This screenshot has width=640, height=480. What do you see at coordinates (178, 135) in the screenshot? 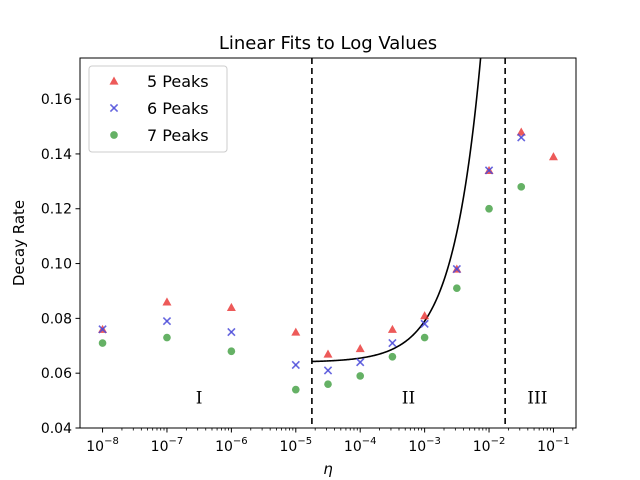
I see `legend-label: 7 Peaks` at bounding box center [178, 135].